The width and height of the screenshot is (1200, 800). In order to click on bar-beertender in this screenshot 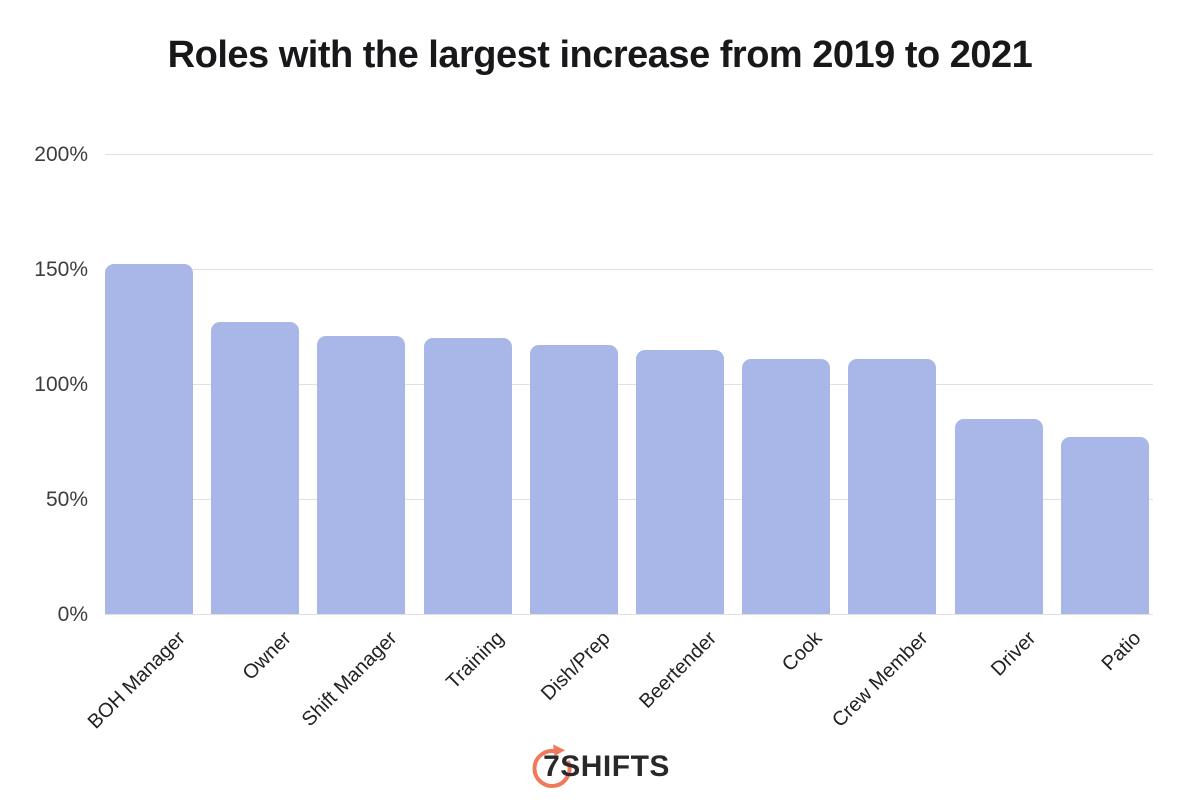, I will do `click(680, 481)`.